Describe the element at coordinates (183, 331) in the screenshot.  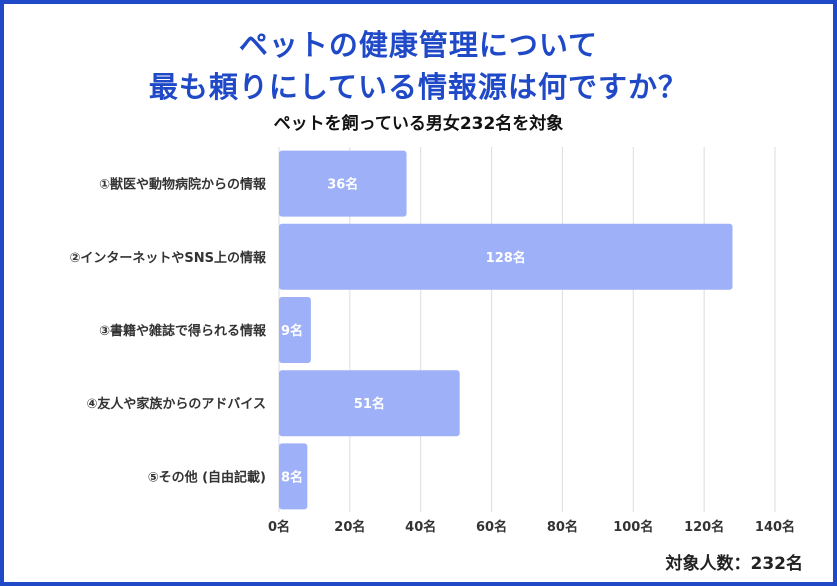
I see `category-label: ③書籍や雑誌で得られる情報` at that location.